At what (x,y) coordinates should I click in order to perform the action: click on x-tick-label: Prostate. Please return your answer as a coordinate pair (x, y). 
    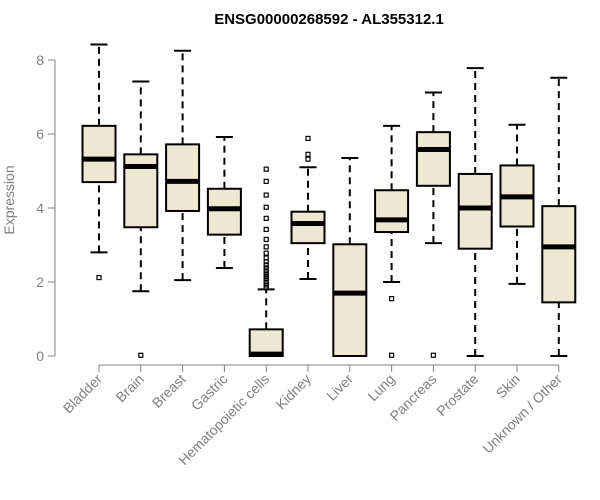
    Looking at the image, I should click on (457, 395).